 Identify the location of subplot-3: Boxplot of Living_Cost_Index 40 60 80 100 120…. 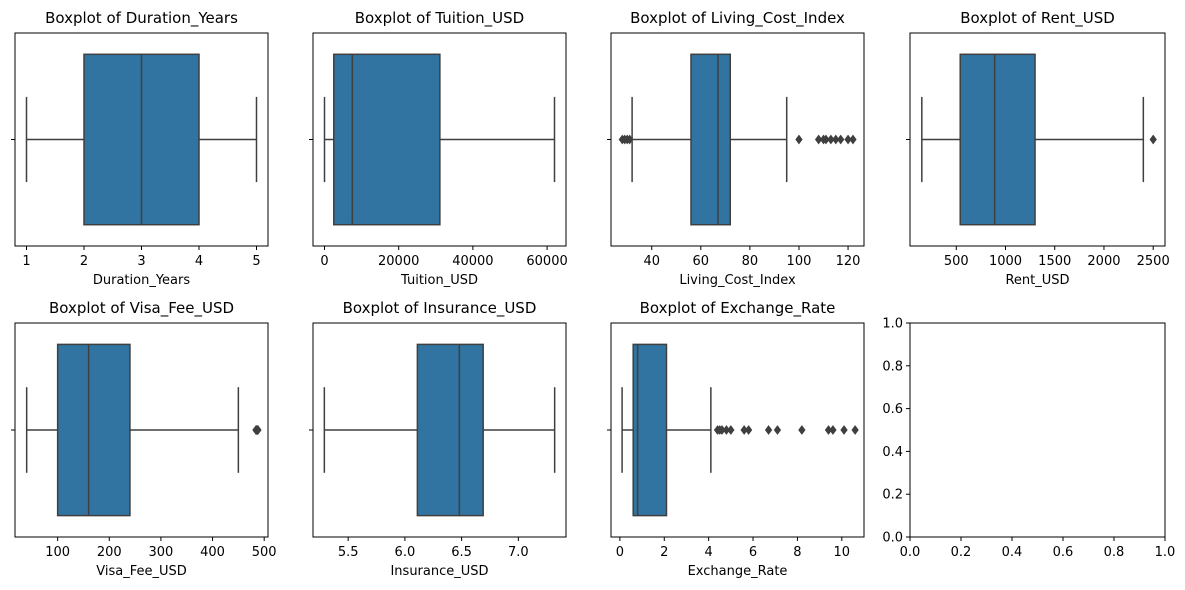
(736, 148).